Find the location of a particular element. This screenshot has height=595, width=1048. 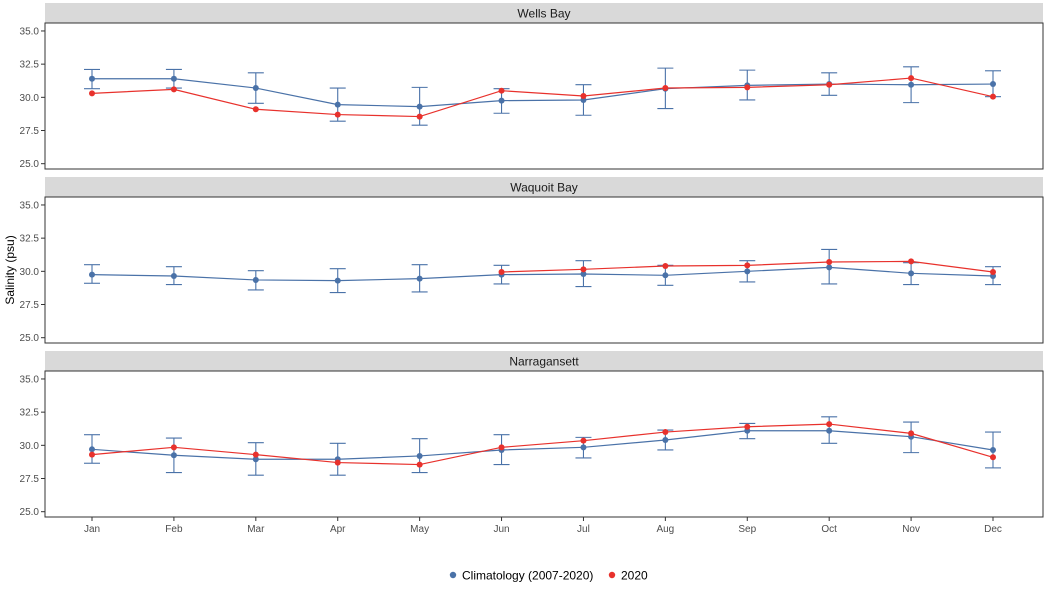

y-axis-title: Salinity (psu) is located at coordinates (10, 269).